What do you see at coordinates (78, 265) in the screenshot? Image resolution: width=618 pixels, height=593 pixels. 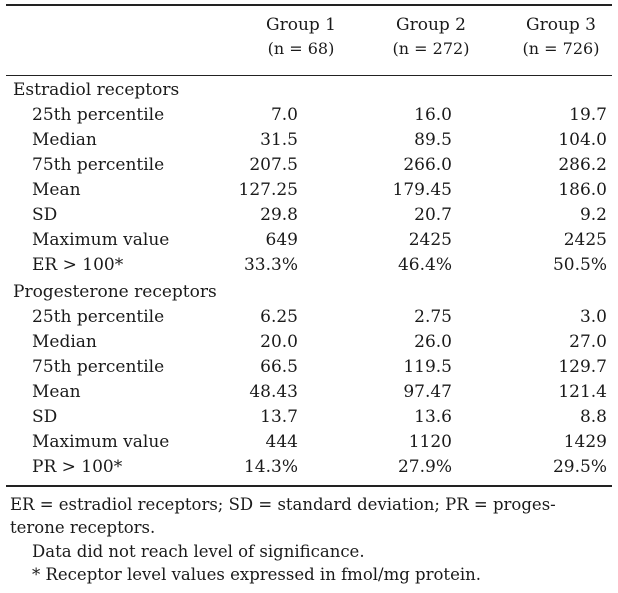 I see `row-label: ER > 100*` at bounding box center [78, 265].